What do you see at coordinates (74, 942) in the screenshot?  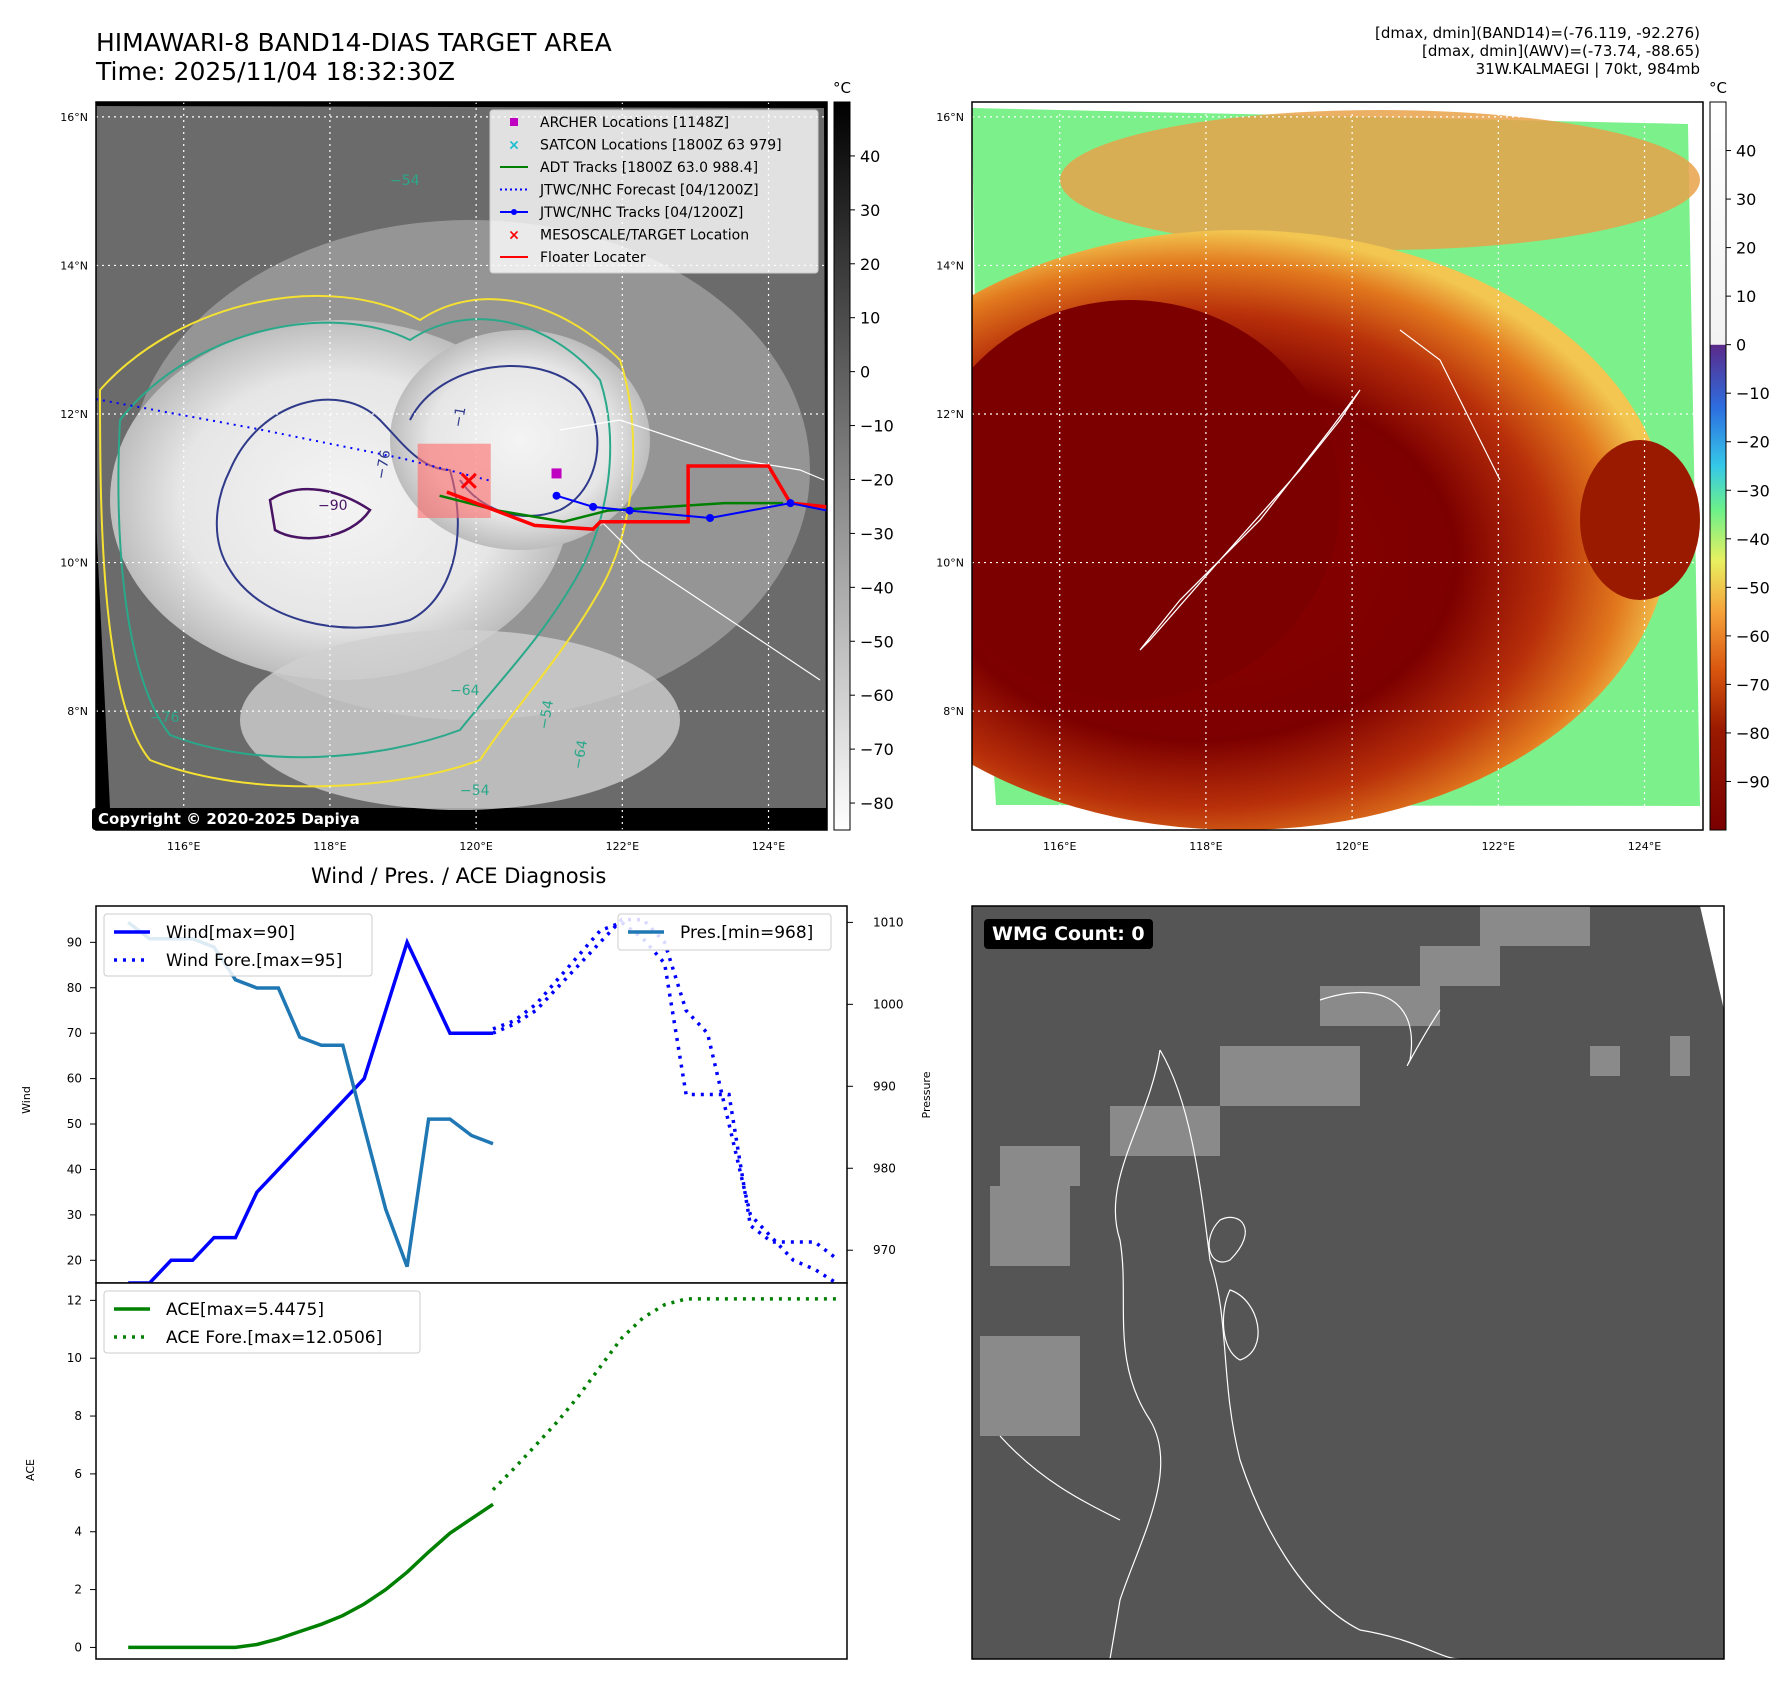 I see `wind-ytick-label: 90` at bounding box center [74, 942].